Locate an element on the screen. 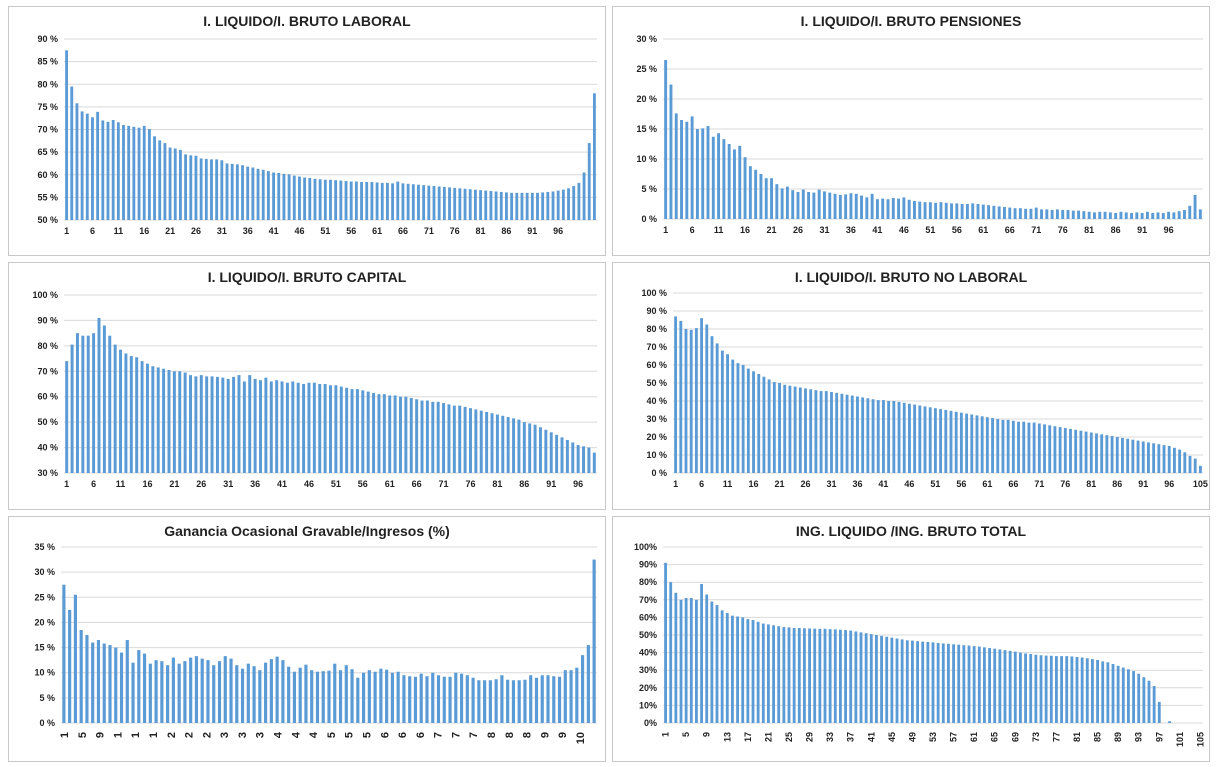 The width and height of the screenshot is (1218, 767). x-tick-label: 81 is located at coordinates (1077, 737).